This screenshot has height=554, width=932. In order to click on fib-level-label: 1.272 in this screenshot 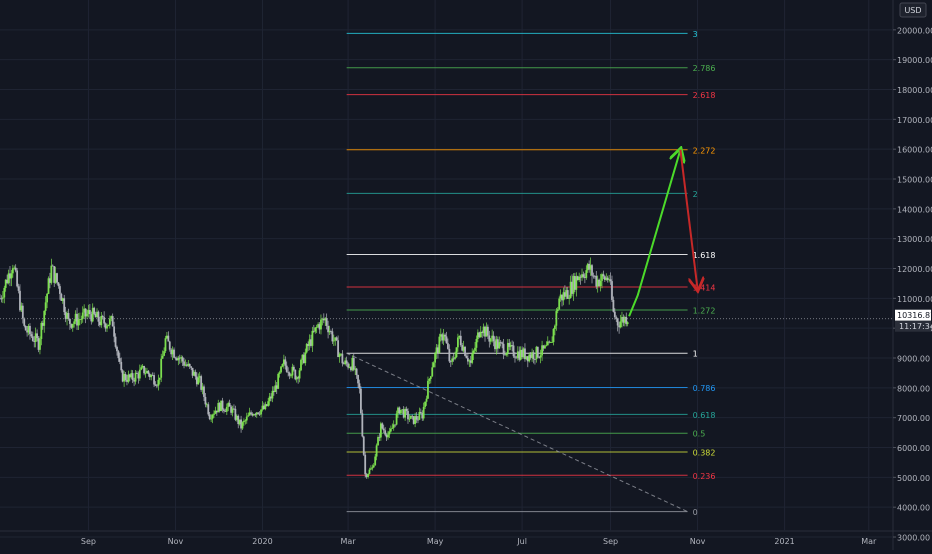, I will do `click(704, 310)`.